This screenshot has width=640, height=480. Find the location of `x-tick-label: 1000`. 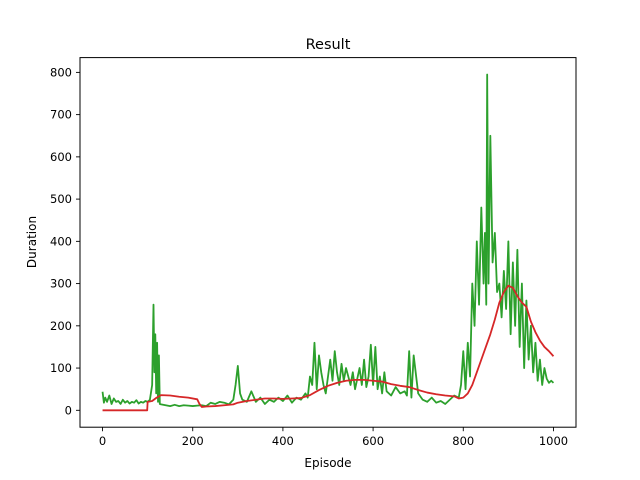

x-tick-label: 1000 is located at coordinates (553, 441).